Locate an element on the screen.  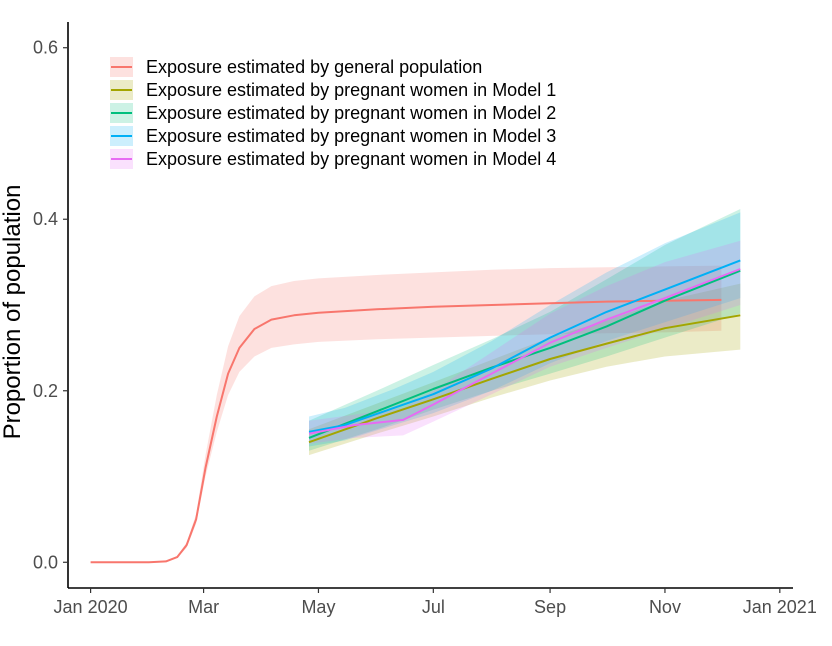
series-4-line is located at coordinates (524, 346).